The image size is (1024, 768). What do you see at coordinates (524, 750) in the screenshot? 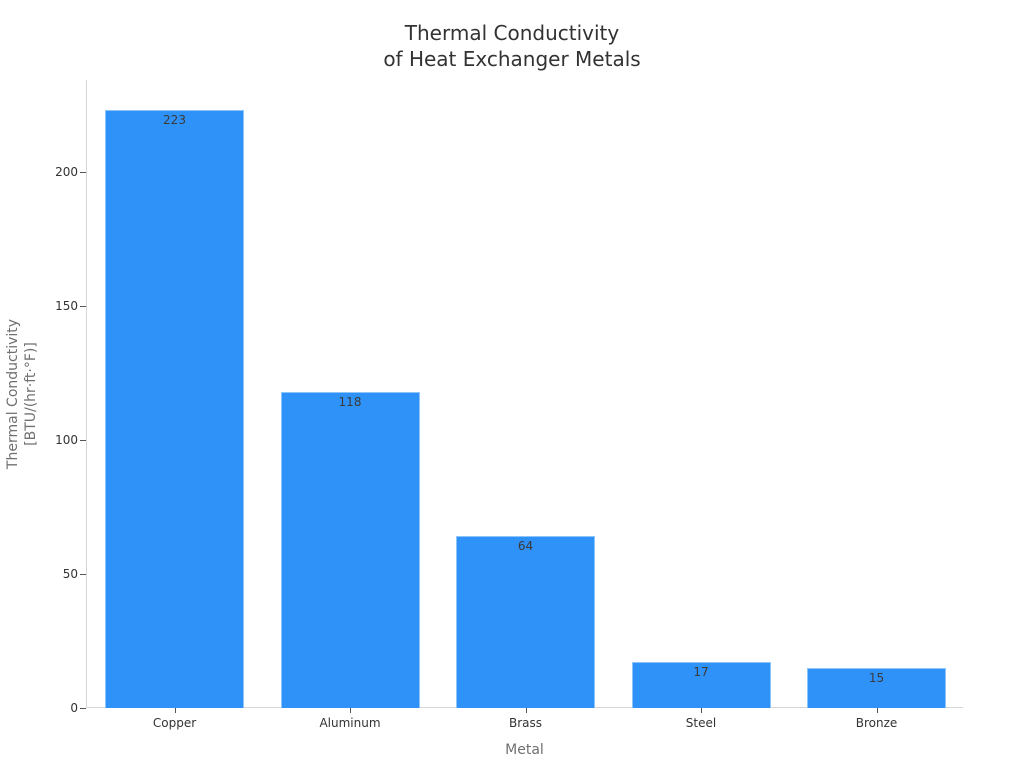
I see `x-axis-label: Metal` at bounding box center [524, 750].